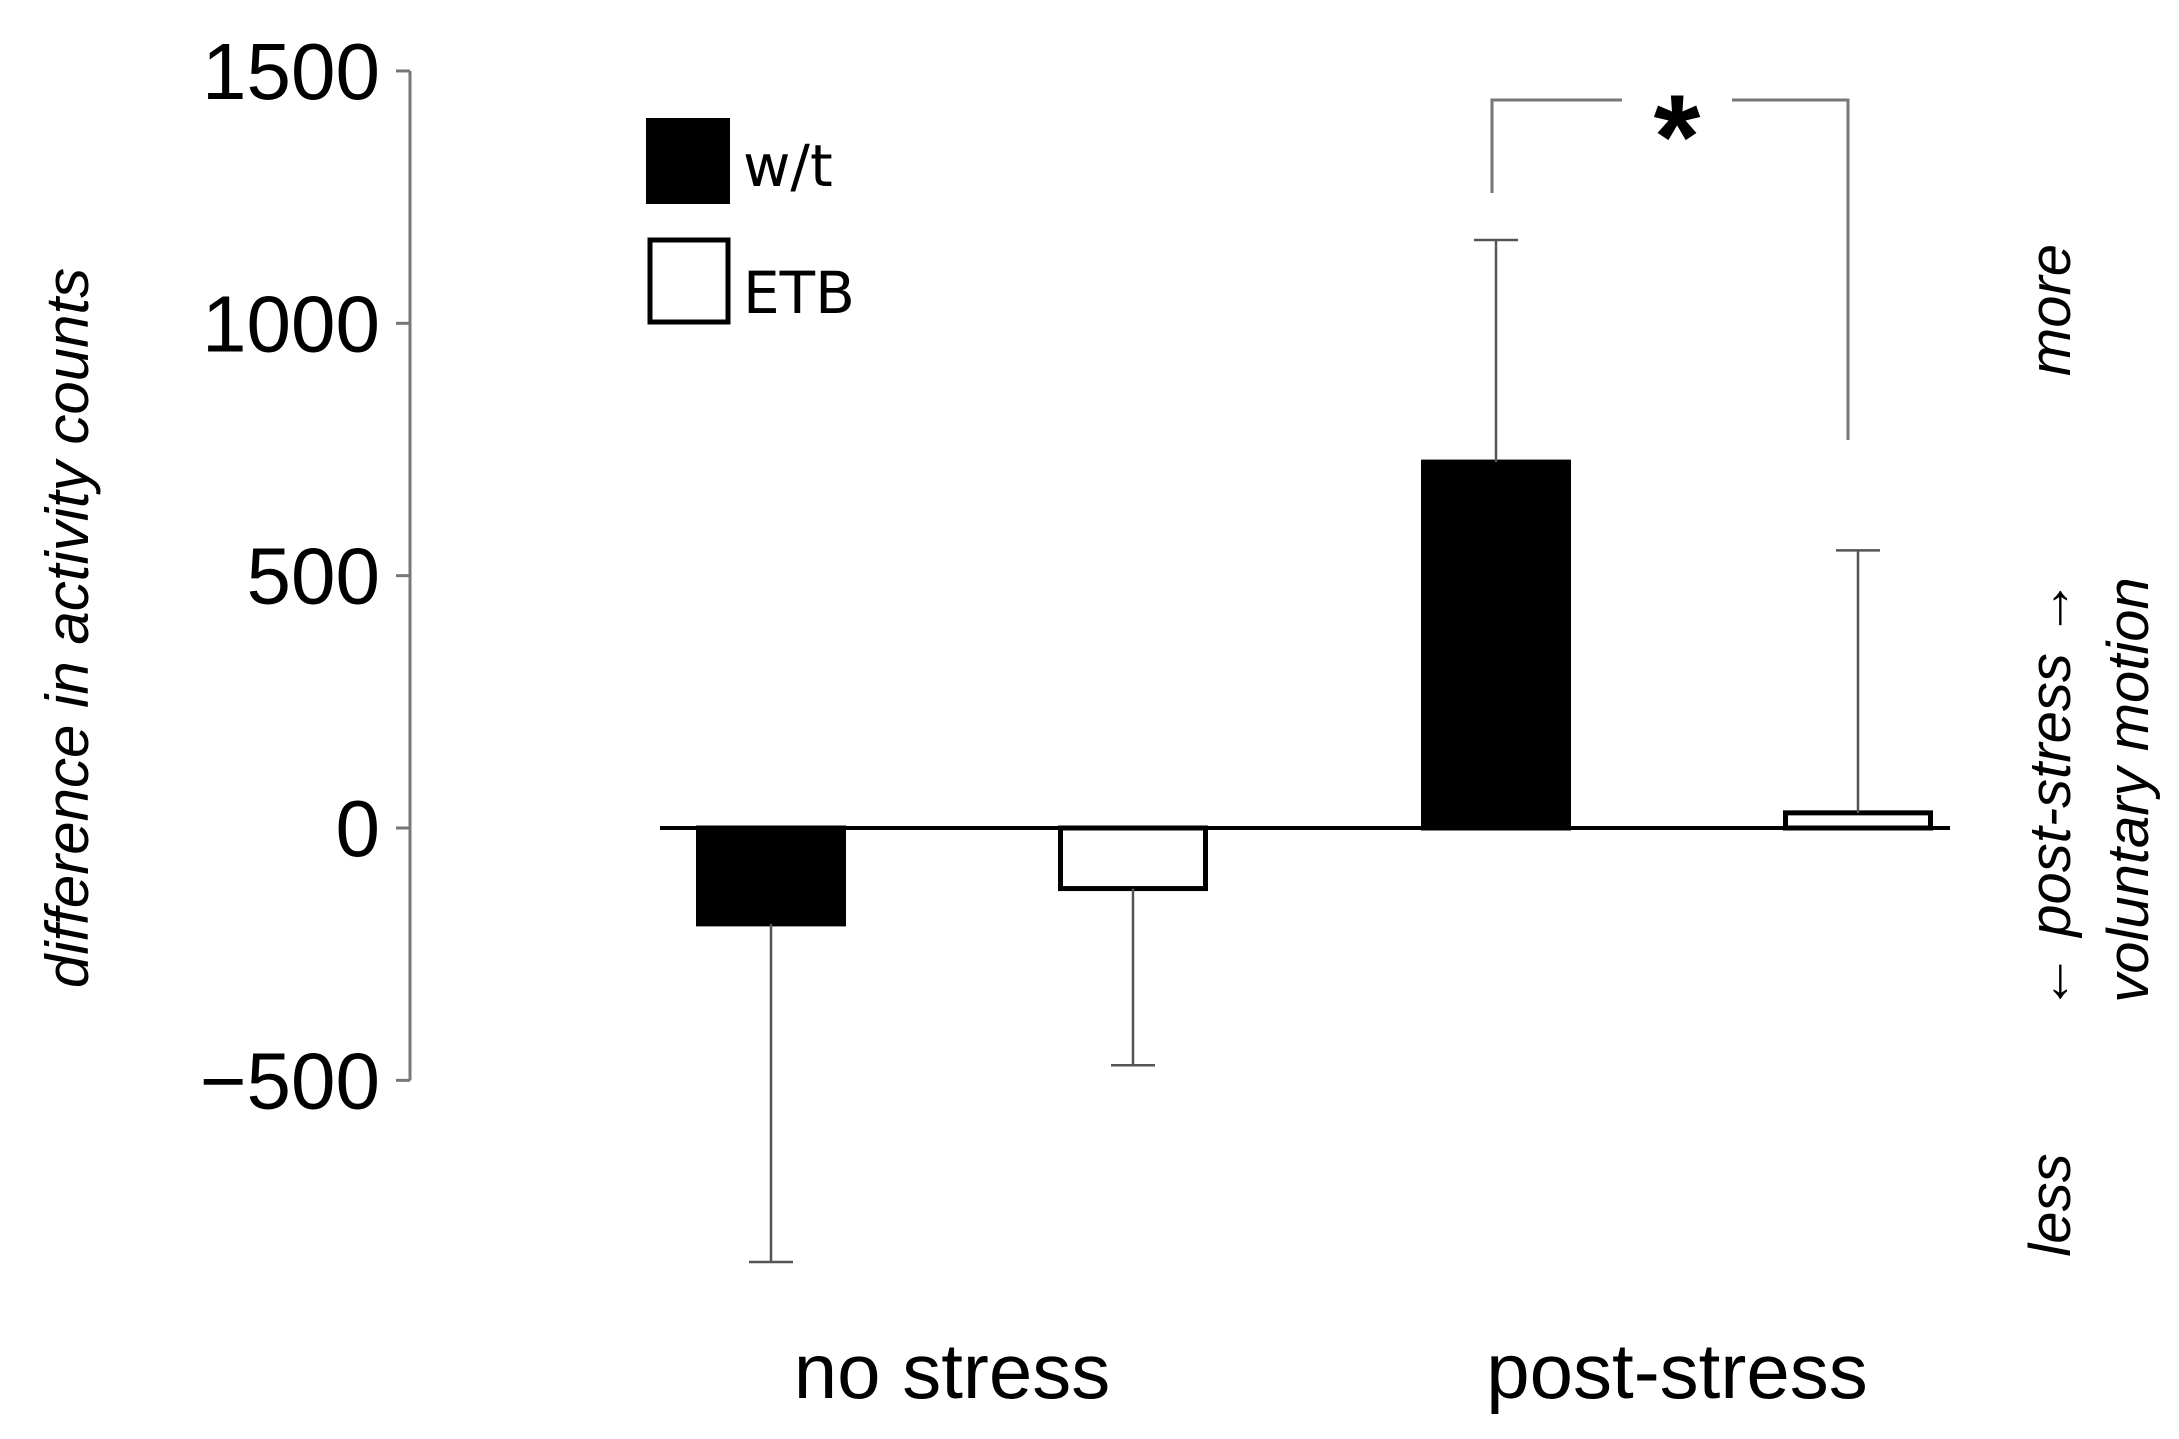  I want to click on y-tick-labels: −500 0 500 1000 1500, so click(290, 576).